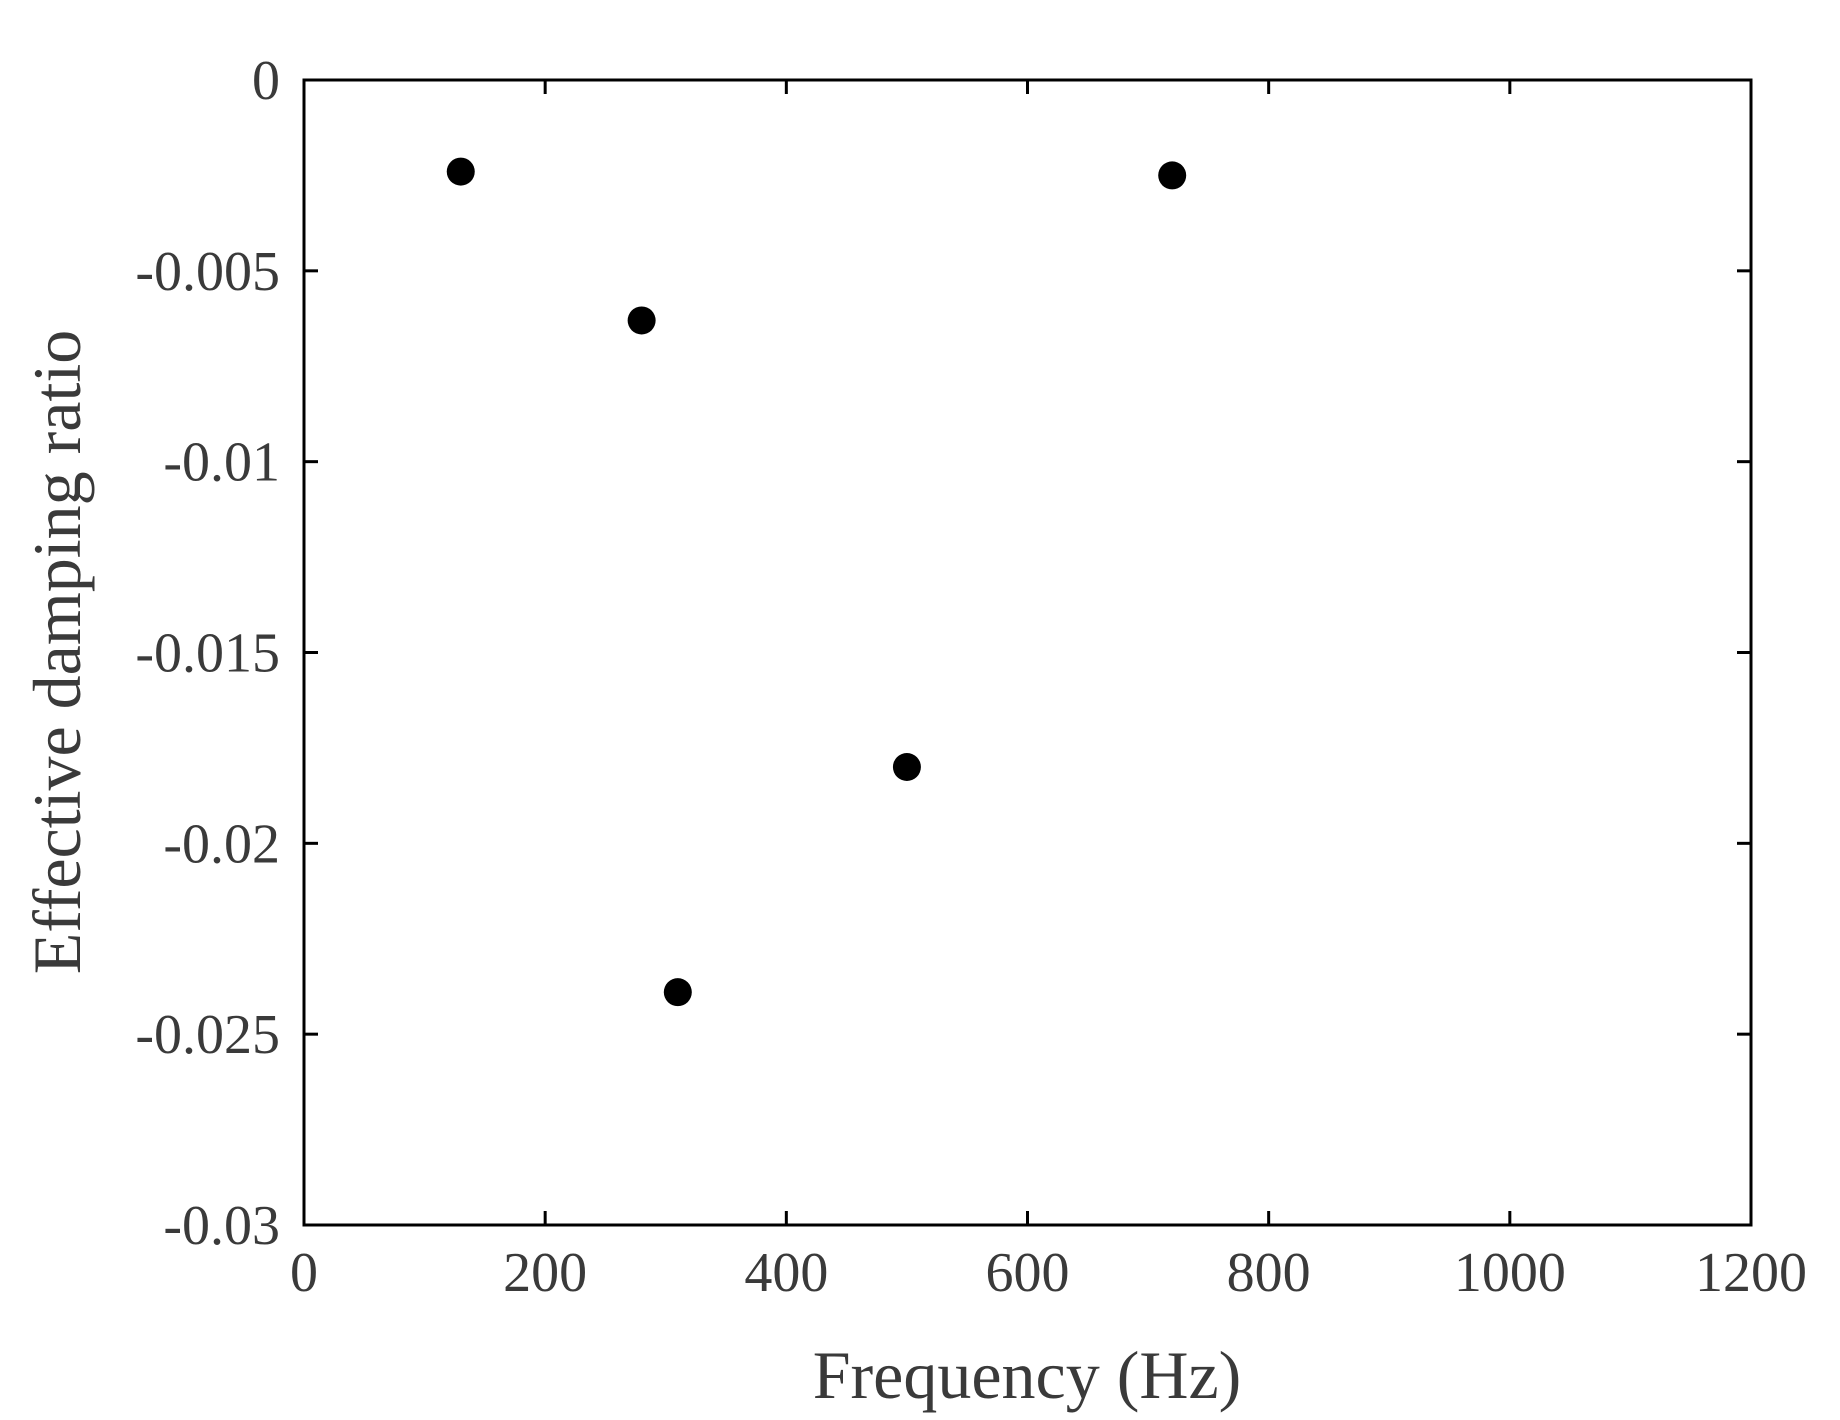 Image resolution: width=1840 pixels, height=1420 pixels. I want to click on x-tick-label: 0, so click(304, 1273).